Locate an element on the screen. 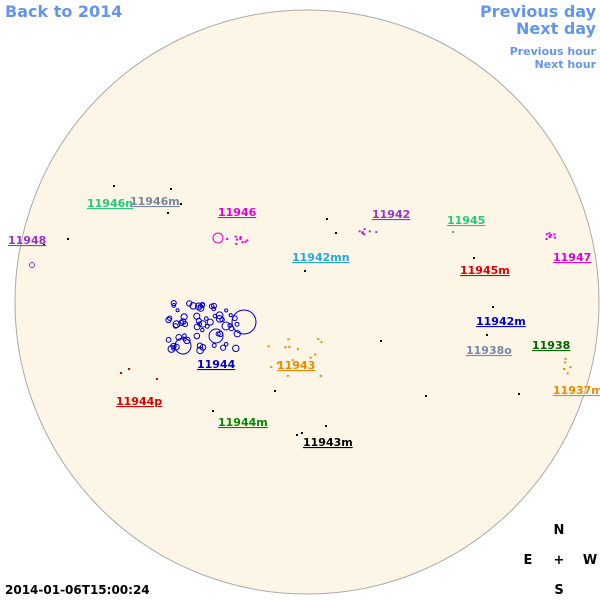 The height and width of the screenshot is (600, 600). region-label: 11943m is located at coordinates (328, 442).